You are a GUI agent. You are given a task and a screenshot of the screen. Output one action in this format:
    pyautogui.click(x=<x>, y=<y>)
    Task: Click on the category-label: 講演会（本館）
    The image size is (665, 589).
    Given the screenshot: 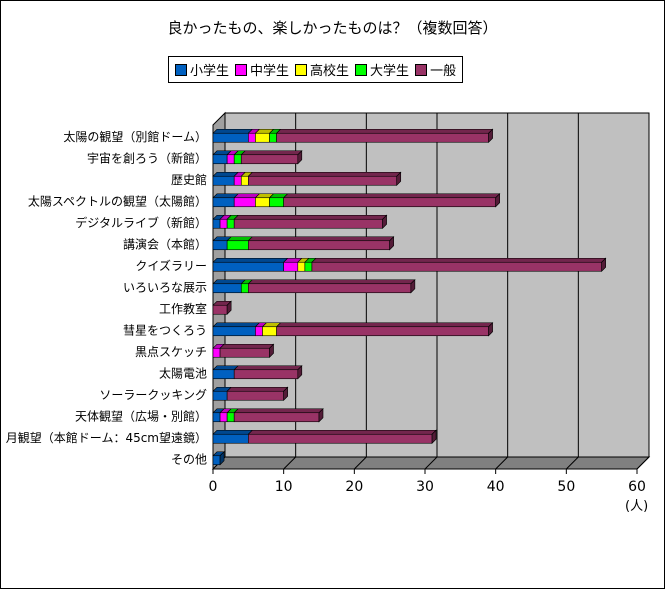 What is the action you would take?
    pyautogui.click(x=165, y=243)
    